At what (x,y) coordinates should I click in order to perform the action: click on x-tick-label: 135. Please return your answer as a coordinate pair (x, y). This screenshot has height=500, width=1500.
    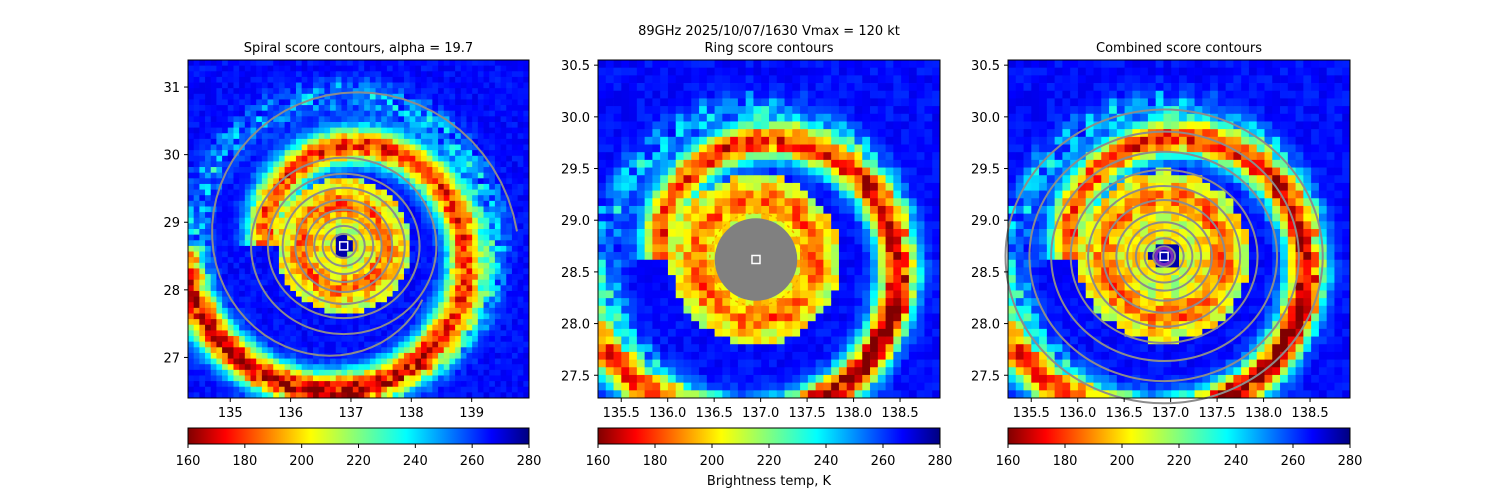
    Looking at the image, I should click on (230, 413).